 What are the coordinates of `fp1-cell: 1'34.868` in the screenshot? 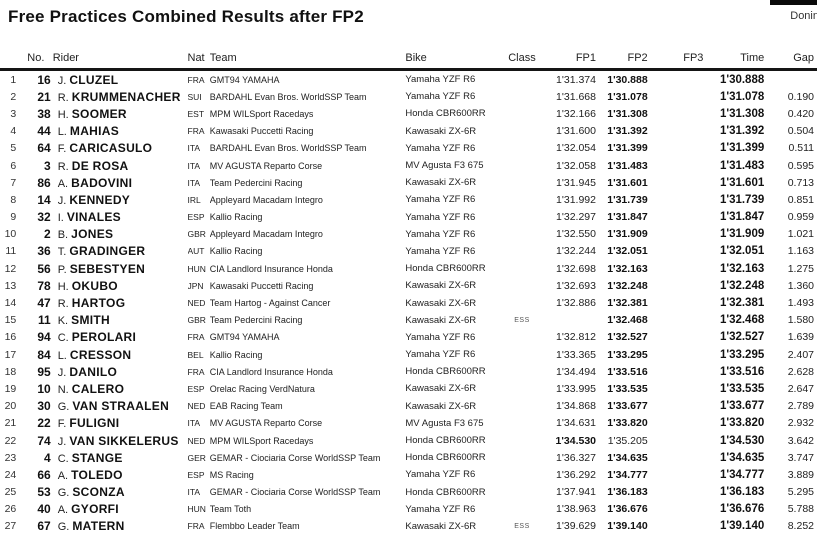 It's located at (576, 406).